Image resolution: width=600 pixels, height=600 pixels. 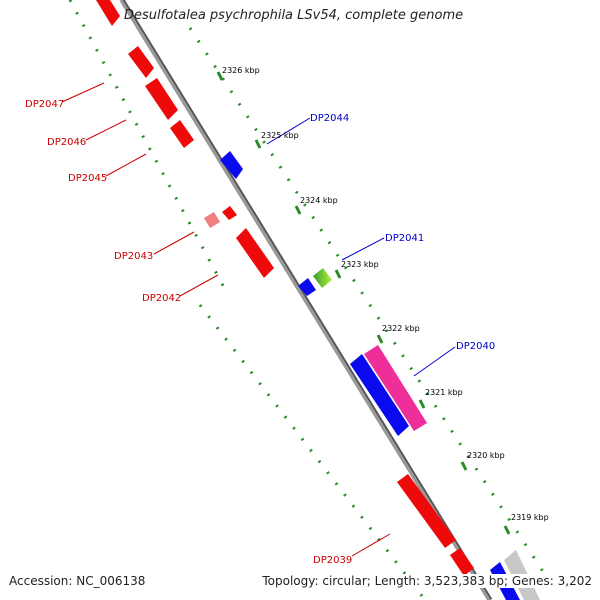 I want to click on dp2039-leader-line, so click(x=371, y=545).